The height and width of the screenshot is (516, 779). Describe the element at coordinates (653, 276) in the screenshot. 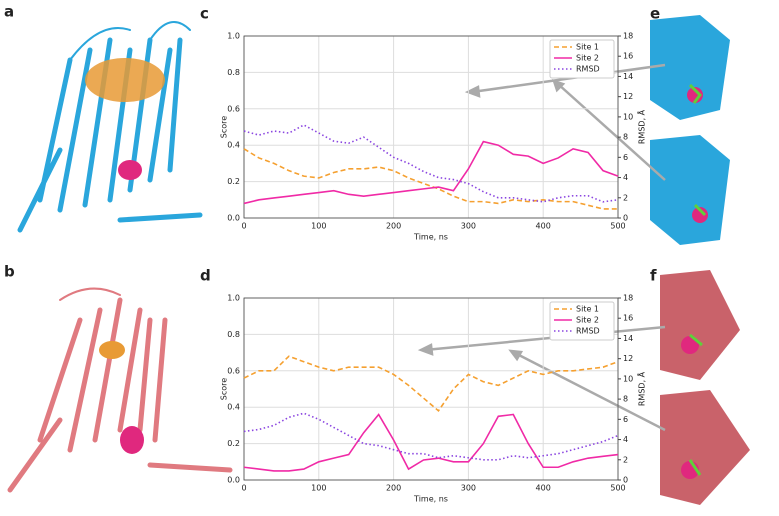

I see `panel-label: f` at that location.